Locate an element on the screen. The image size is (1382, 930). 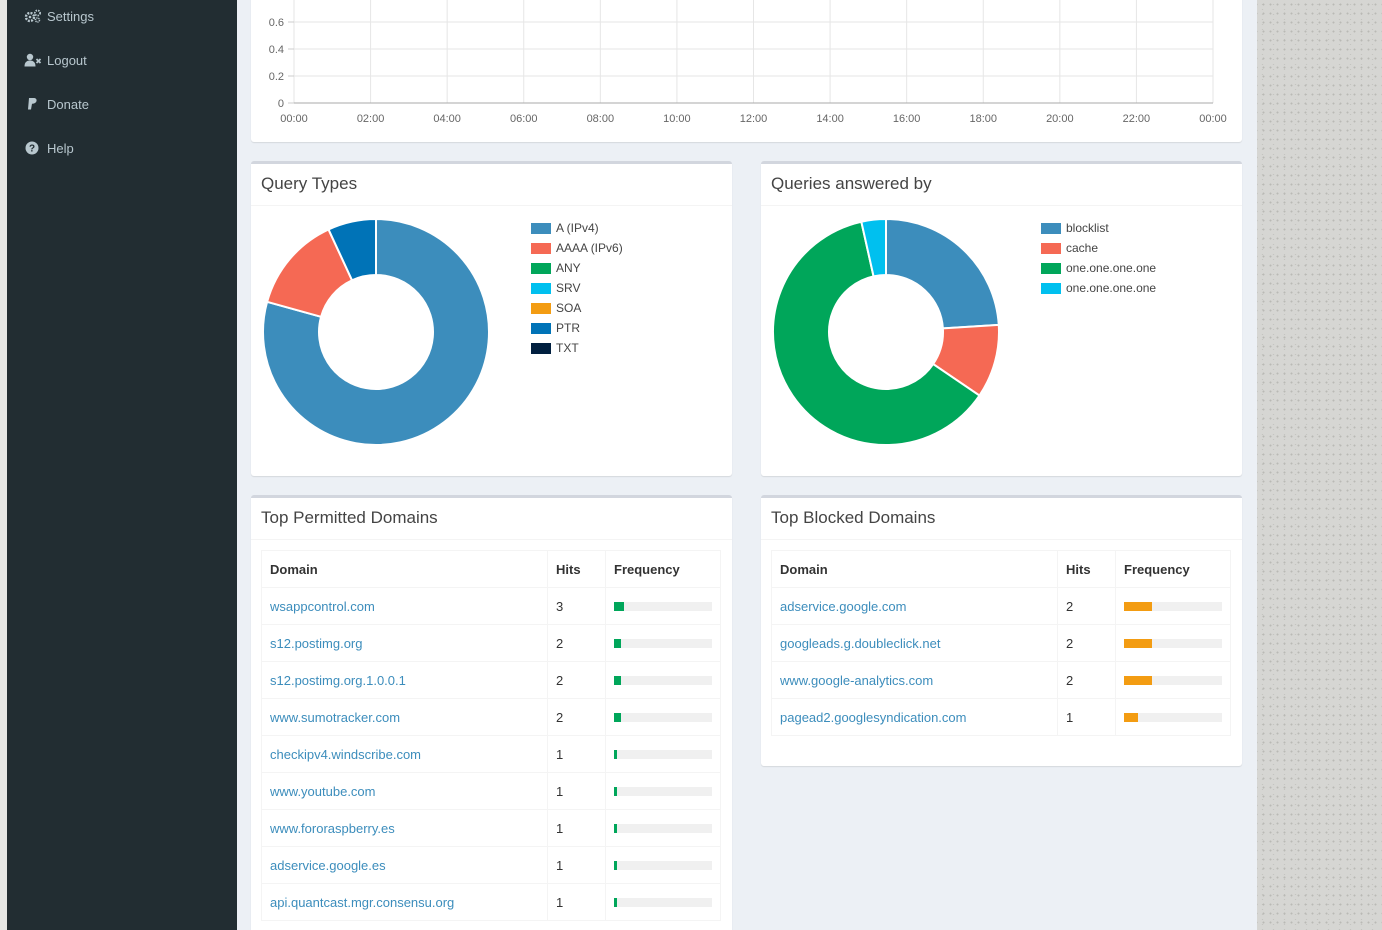
domain-cell: adservice.google.com is located at coordinates (914, 606).